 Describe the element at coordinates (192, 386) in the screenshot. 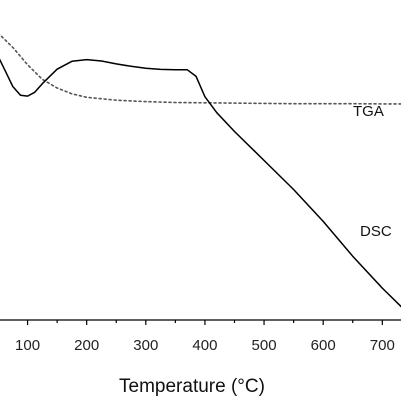

I see `x-axis-title: Temperature (°C)` at that location.